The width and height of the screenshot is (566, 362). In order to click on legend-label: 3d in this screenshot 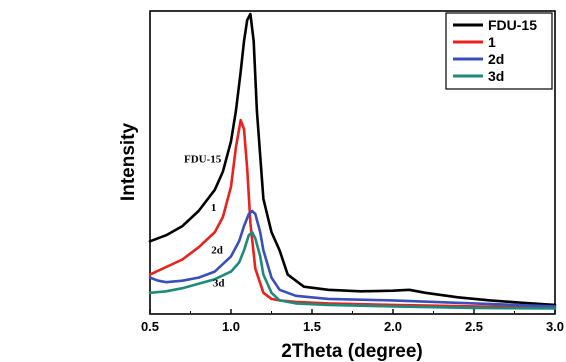, I will do `click(496, 76)`.